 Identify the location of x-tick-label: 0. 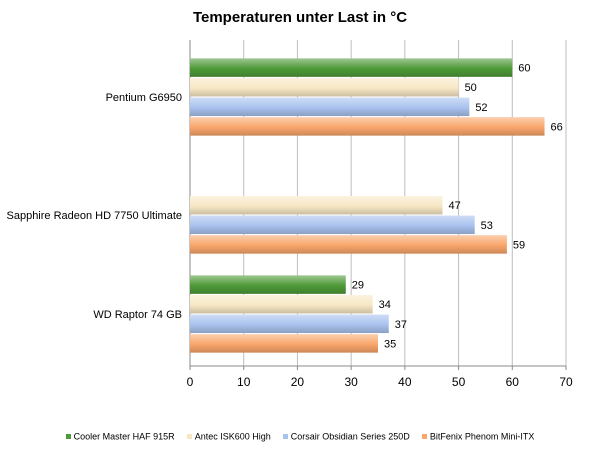
(190, 382).